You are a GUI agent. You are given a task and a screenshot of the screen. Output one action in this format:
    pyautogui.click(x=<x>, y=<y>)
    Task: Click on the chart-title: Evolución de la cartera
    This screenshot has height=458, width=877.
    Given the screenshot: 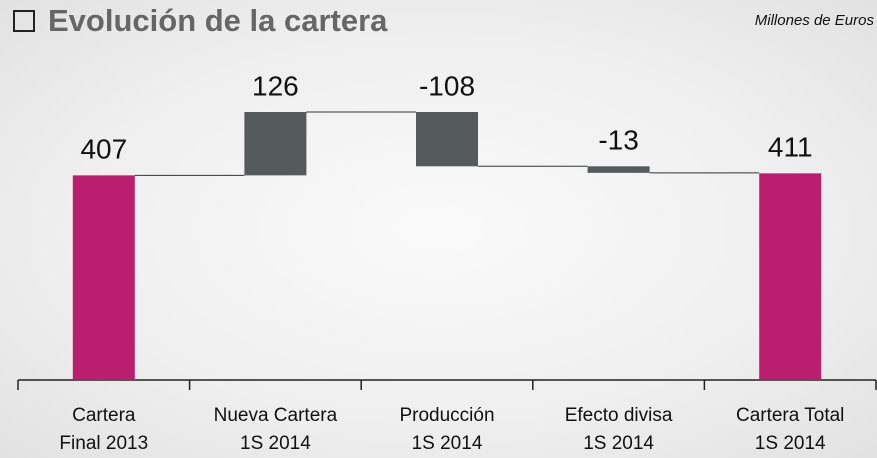 What is the action you would take?
    pyautogui.click(x=218, y=20)
    